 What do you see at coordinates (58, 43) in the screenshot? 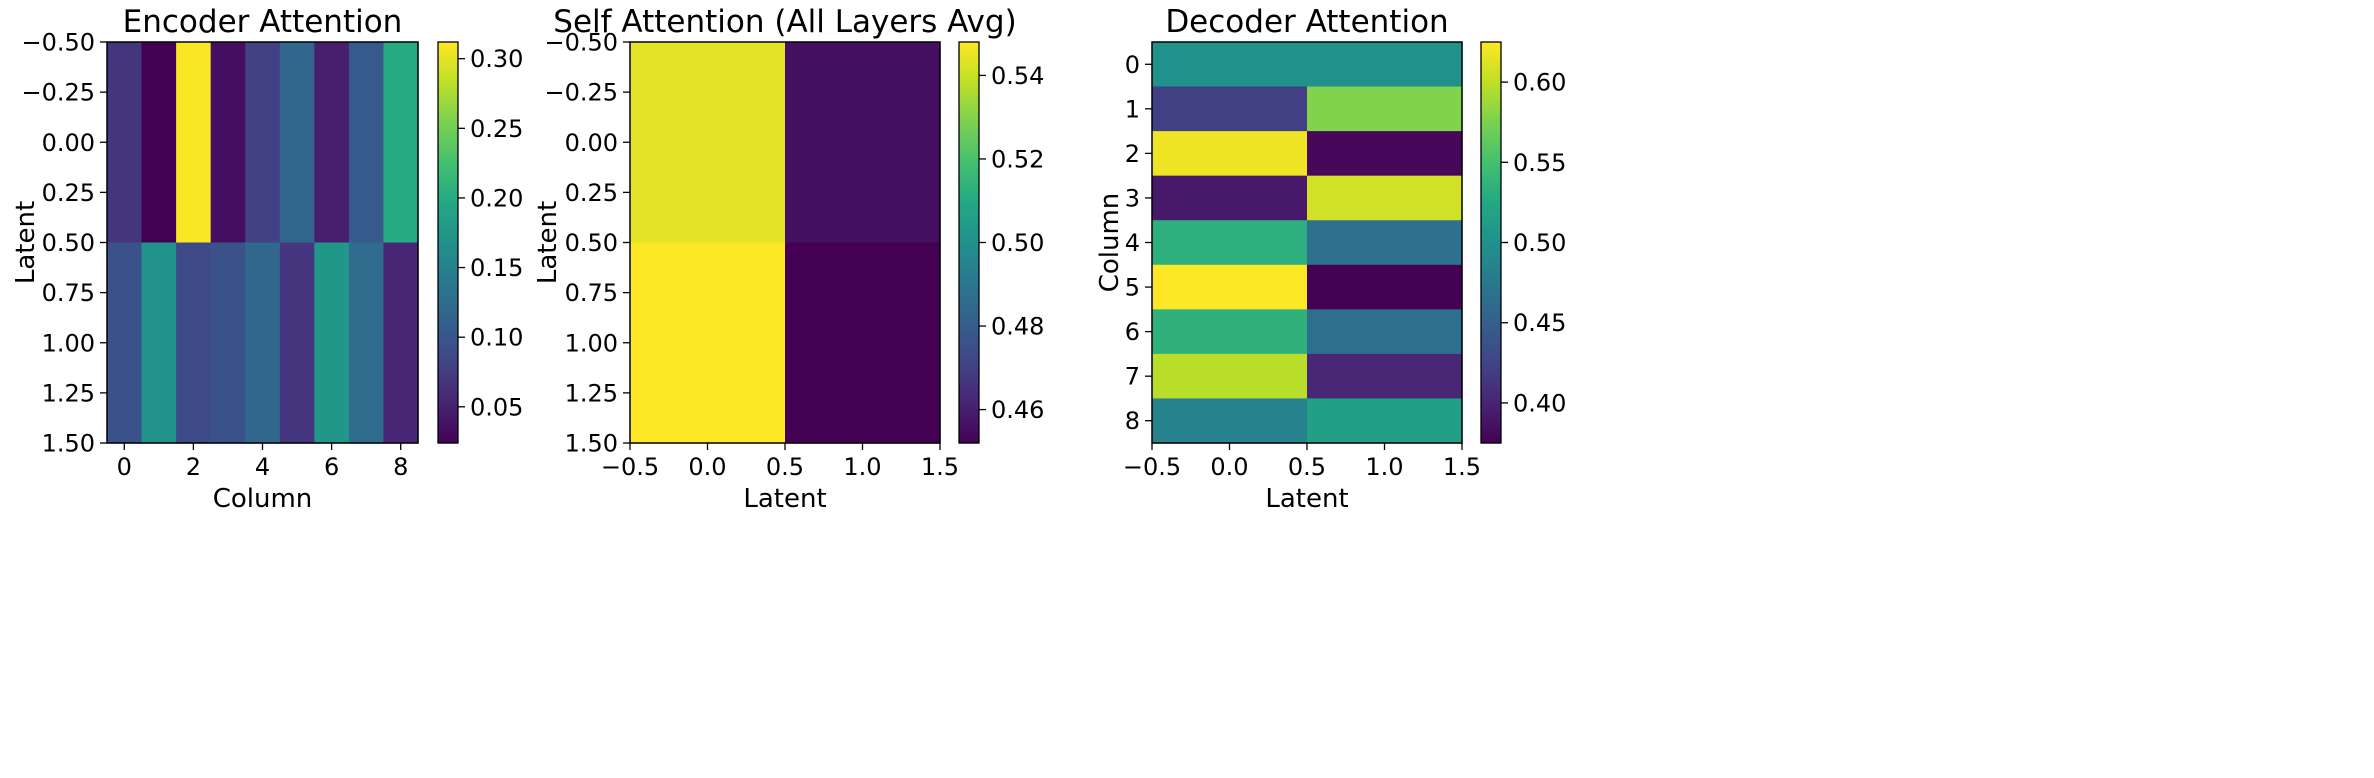
I see `y-tick-label: −0.50` at bounding box center [58, 43].